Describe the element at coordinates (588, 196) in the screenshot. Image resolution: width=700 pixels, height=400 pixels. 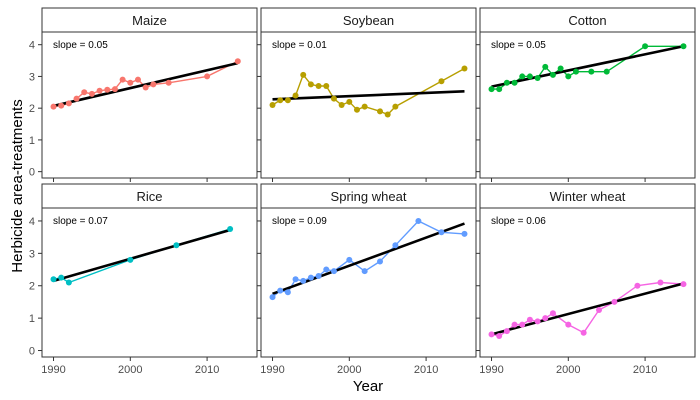
I see `facet-strip-label: Winter wheat` at that location.